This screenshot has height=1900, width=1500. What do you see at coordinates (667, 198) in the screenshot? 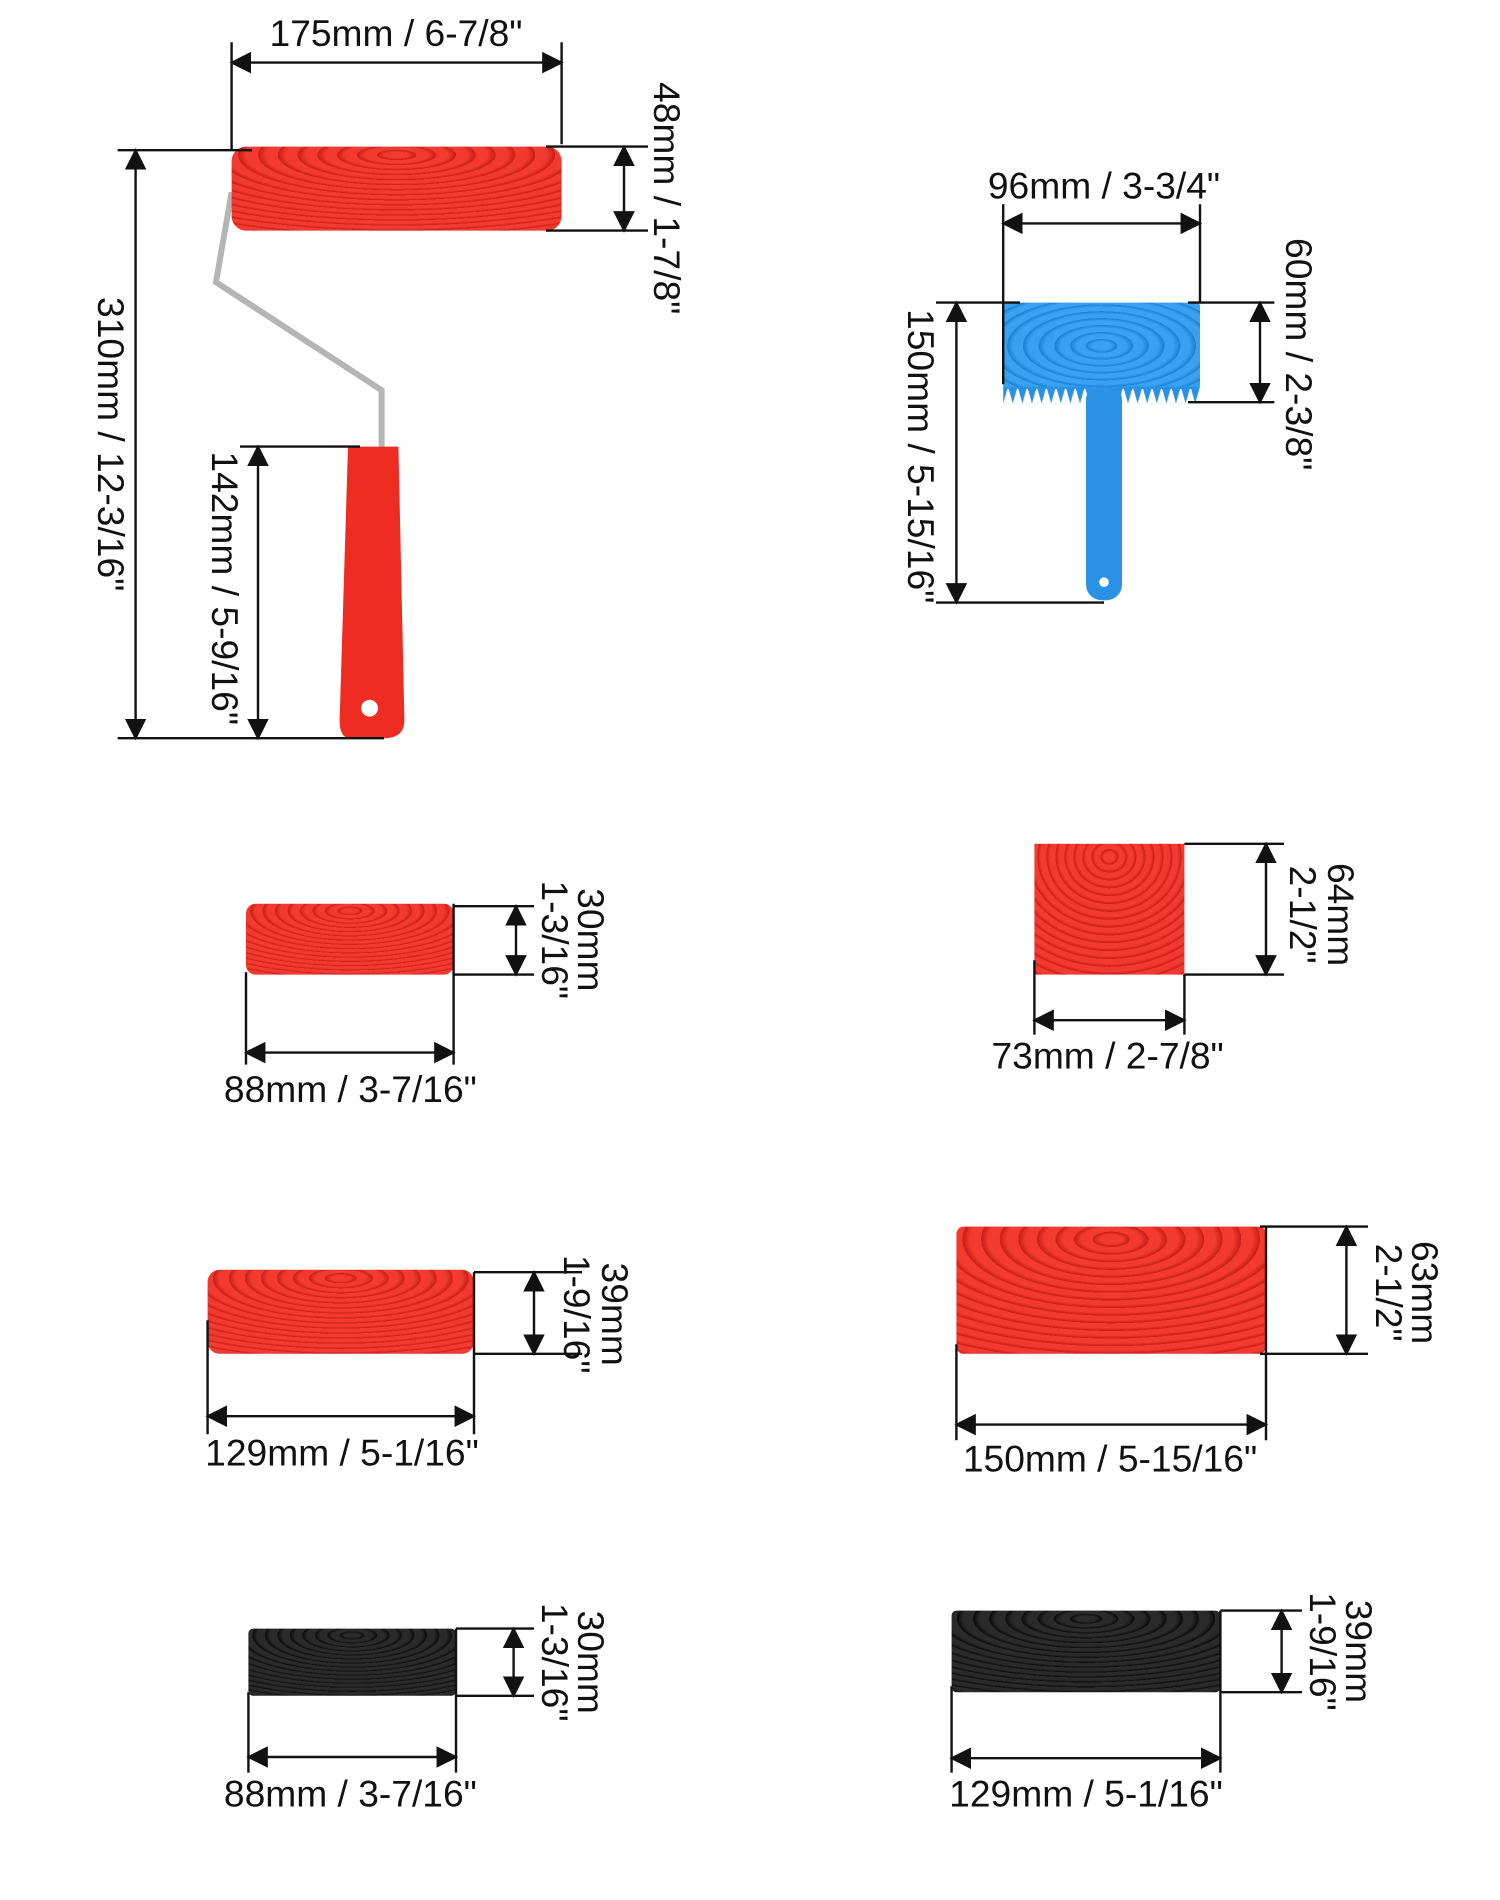
I see `height-label: 48mm / 1-7/8"` at bounding box center [667, 198].